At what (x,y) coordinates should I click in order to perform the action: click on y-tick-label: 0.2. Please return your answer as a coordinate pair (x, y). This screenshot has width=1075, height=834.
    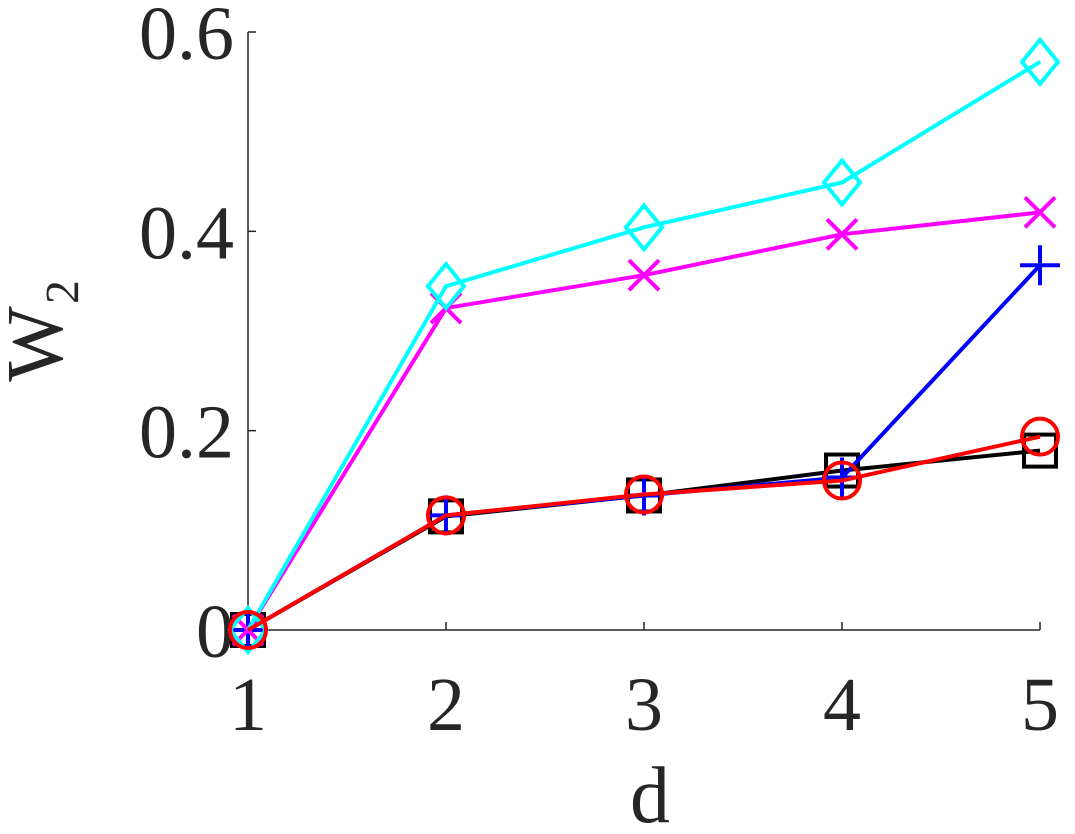
    Looking at the image, I should click on (186, 433).